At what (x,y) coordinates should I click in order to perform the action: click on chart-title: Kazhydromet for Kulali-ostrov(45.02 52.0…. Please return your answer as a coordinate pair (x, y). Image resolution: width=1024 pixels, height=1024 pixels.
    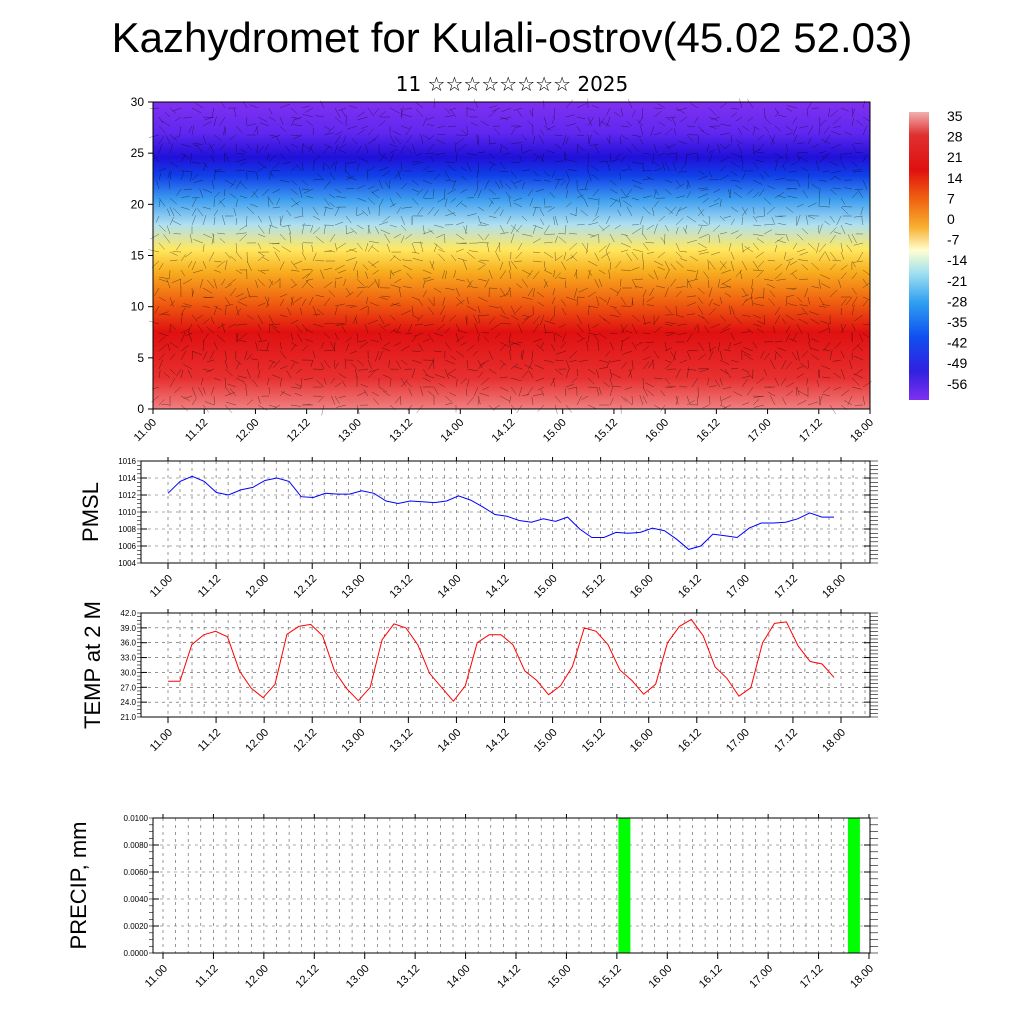
    Looking at the image, I should click on (512, 37).